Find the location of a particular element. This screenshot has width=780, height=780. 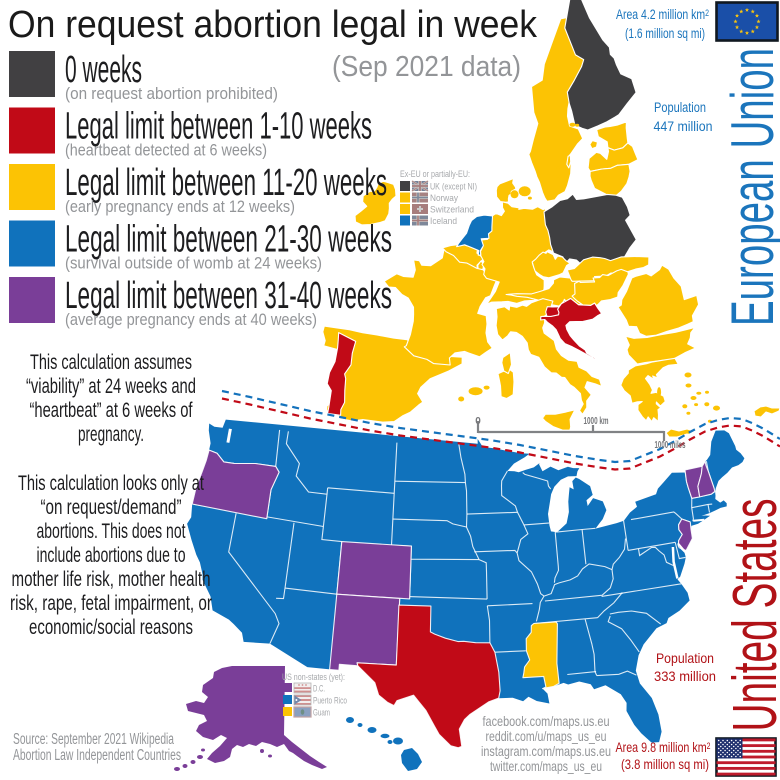

svg-text: (1.6 million sq mi) is located at coordinates (665, 33).